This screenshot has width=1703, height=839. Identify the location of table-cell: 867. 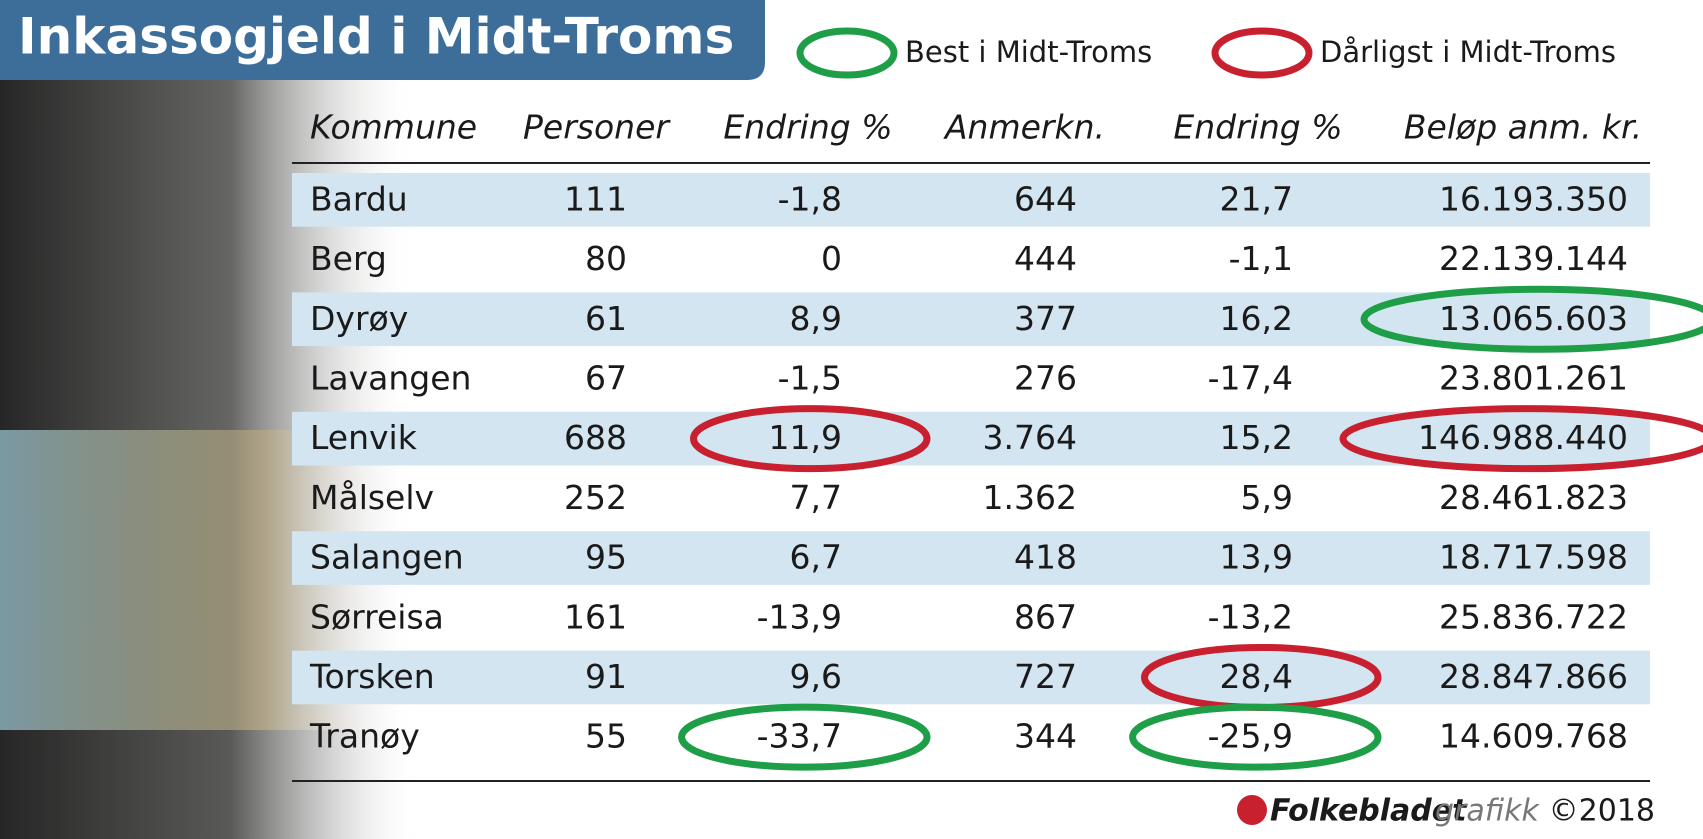
(1045, 616).